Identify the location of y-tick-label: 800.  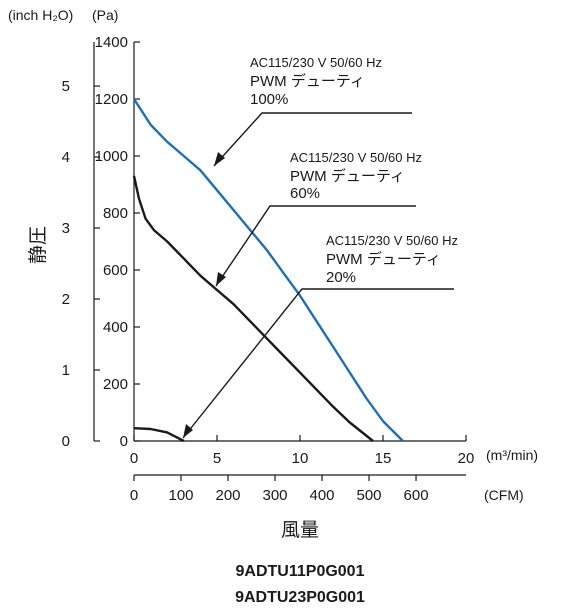
(115, 213).